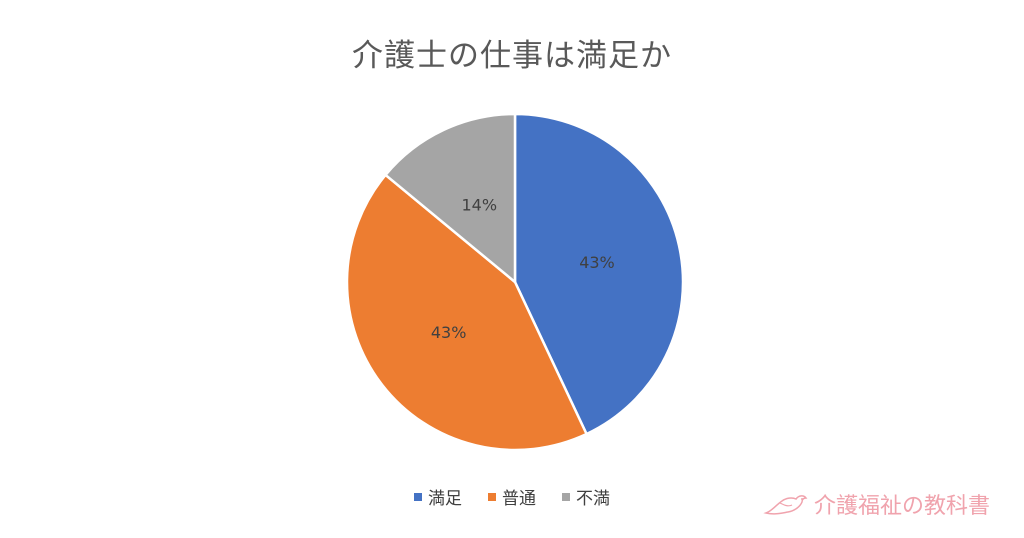 The width and height of the screenshot is (1024, 538). I want to click on legend-item: 不満, so click(586, 496).